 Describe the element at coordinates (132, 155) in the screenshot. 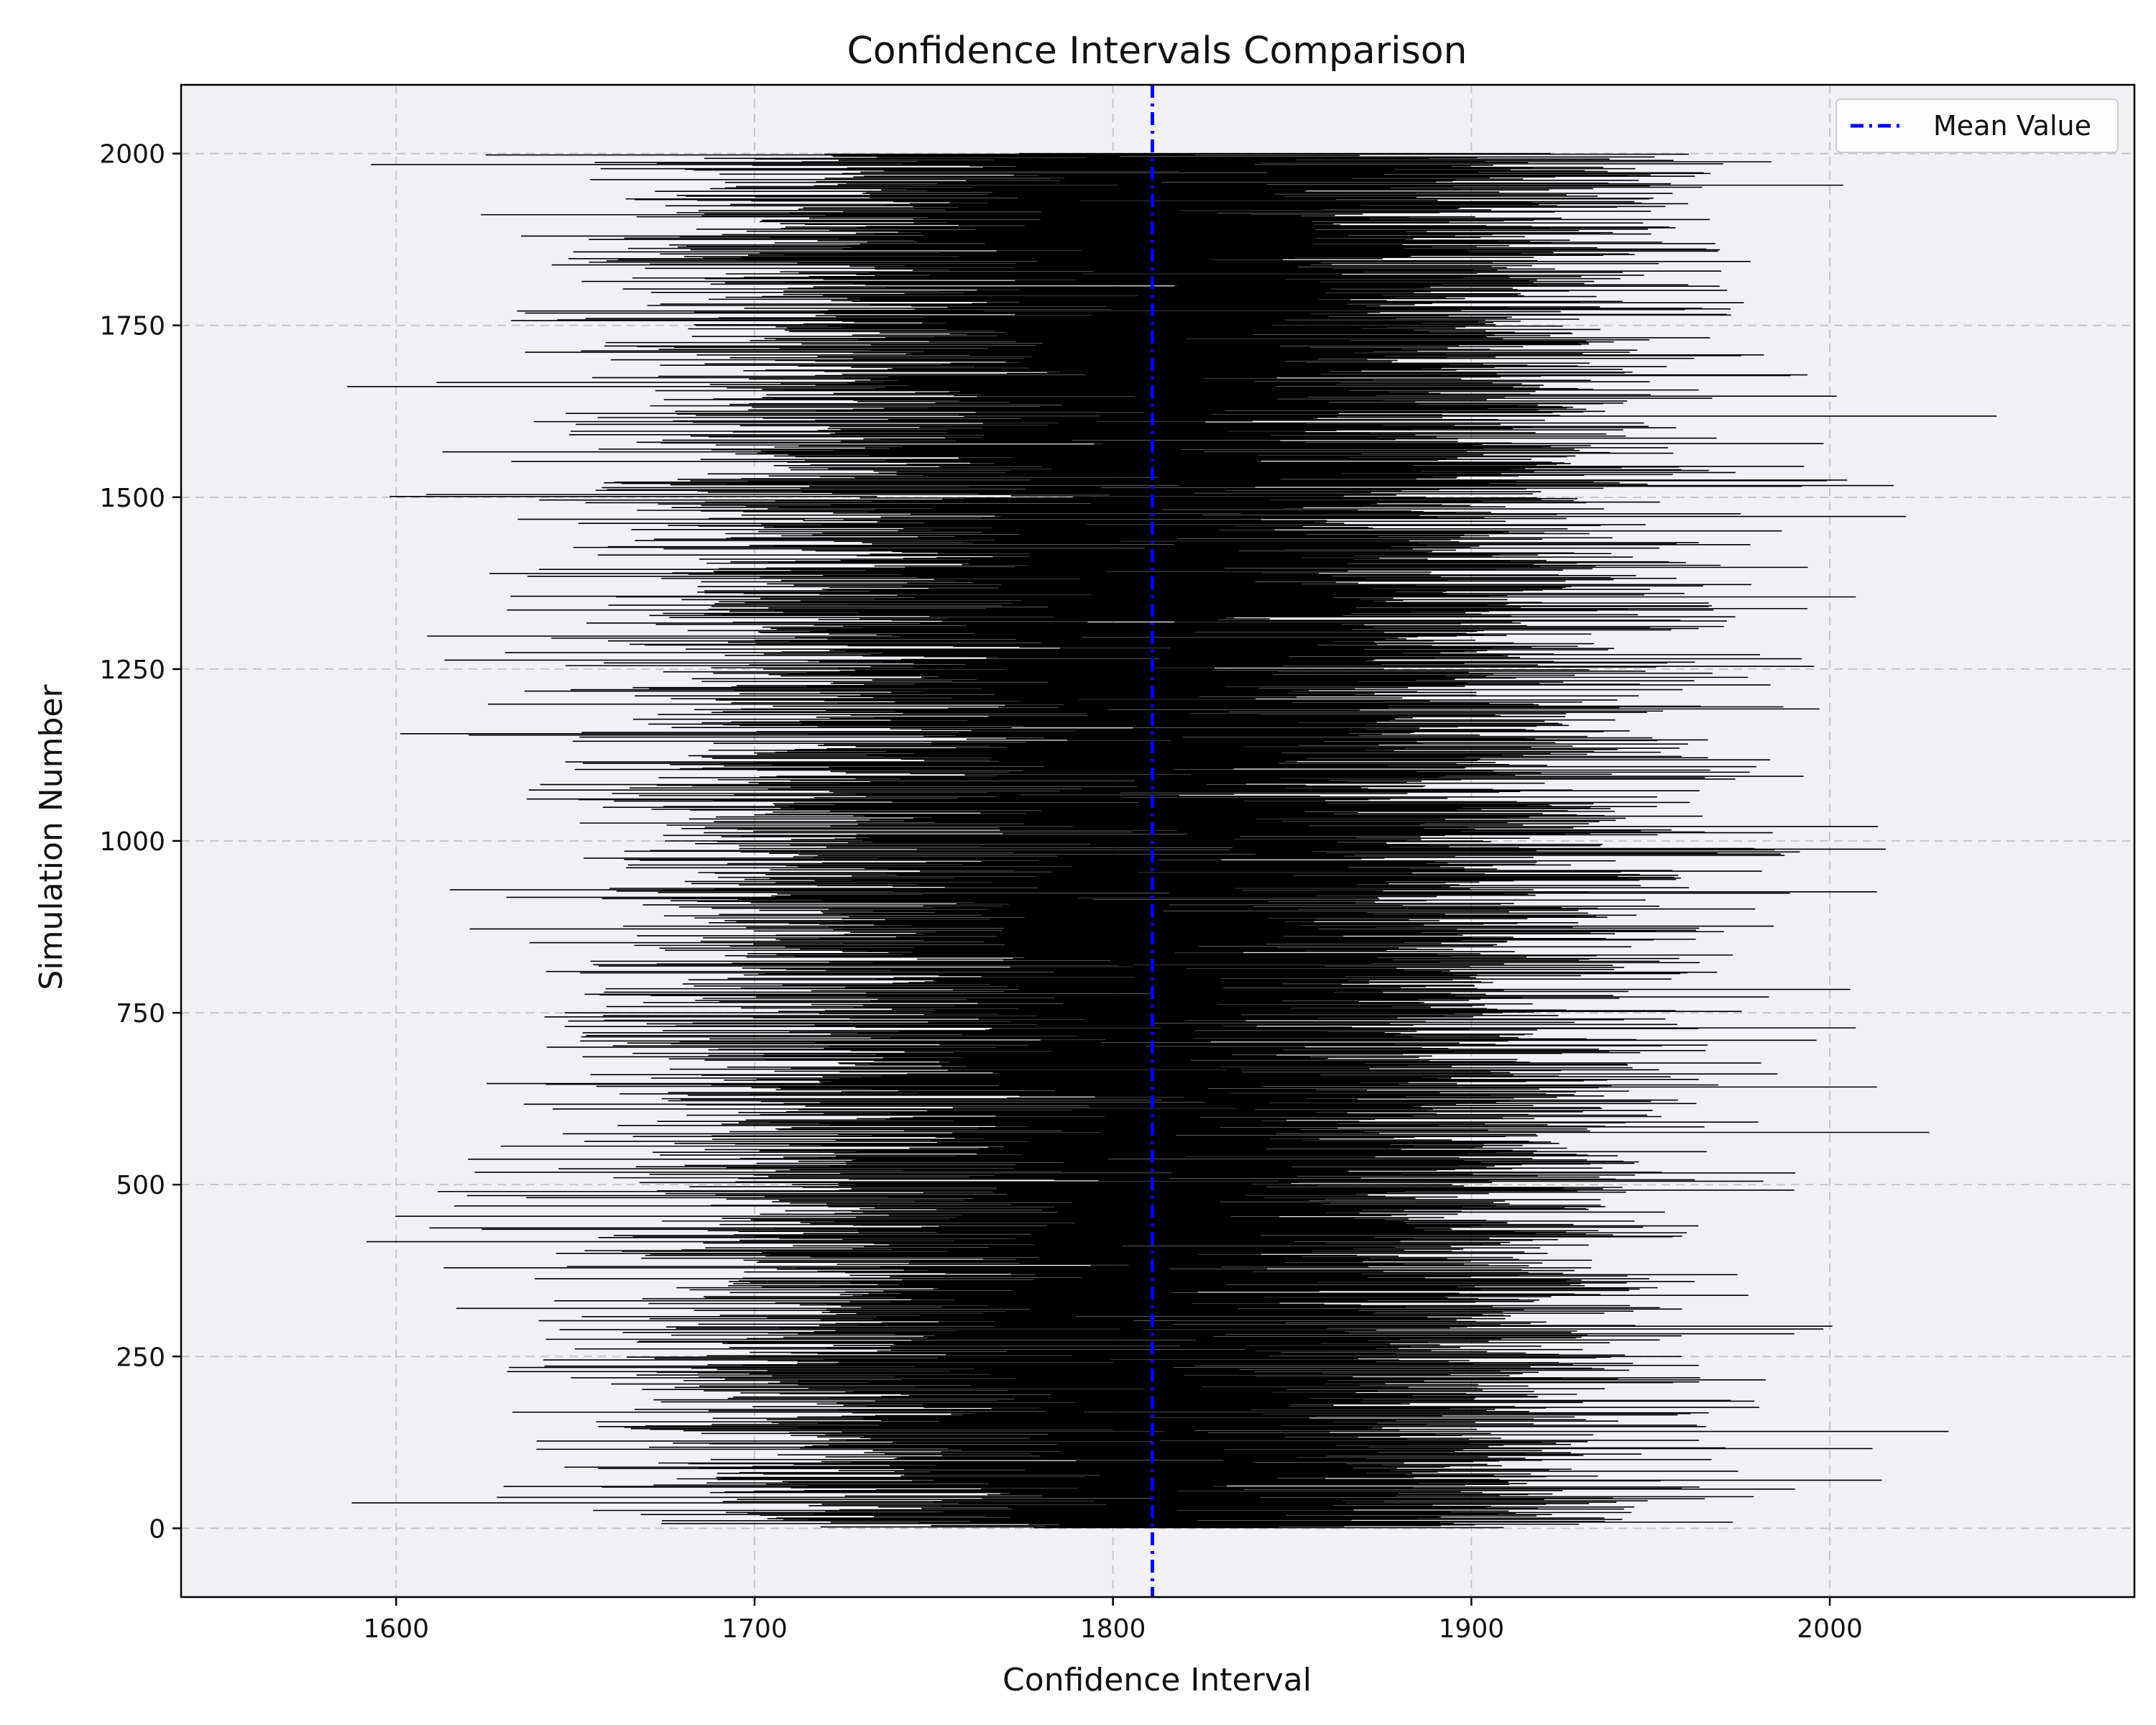

I see `y-tick-label: 2000` at that location.